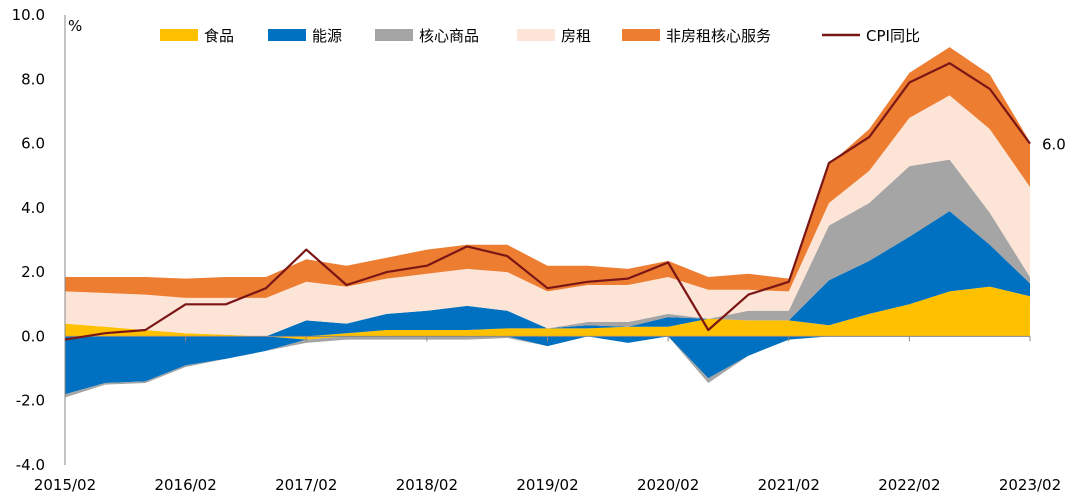 The height and width of the screenshot is (504, 1080). What do you see at coordinates (893, 36) in the screenshot?
I see `legend-label: CPI同比` at bounding box center [893, 36].